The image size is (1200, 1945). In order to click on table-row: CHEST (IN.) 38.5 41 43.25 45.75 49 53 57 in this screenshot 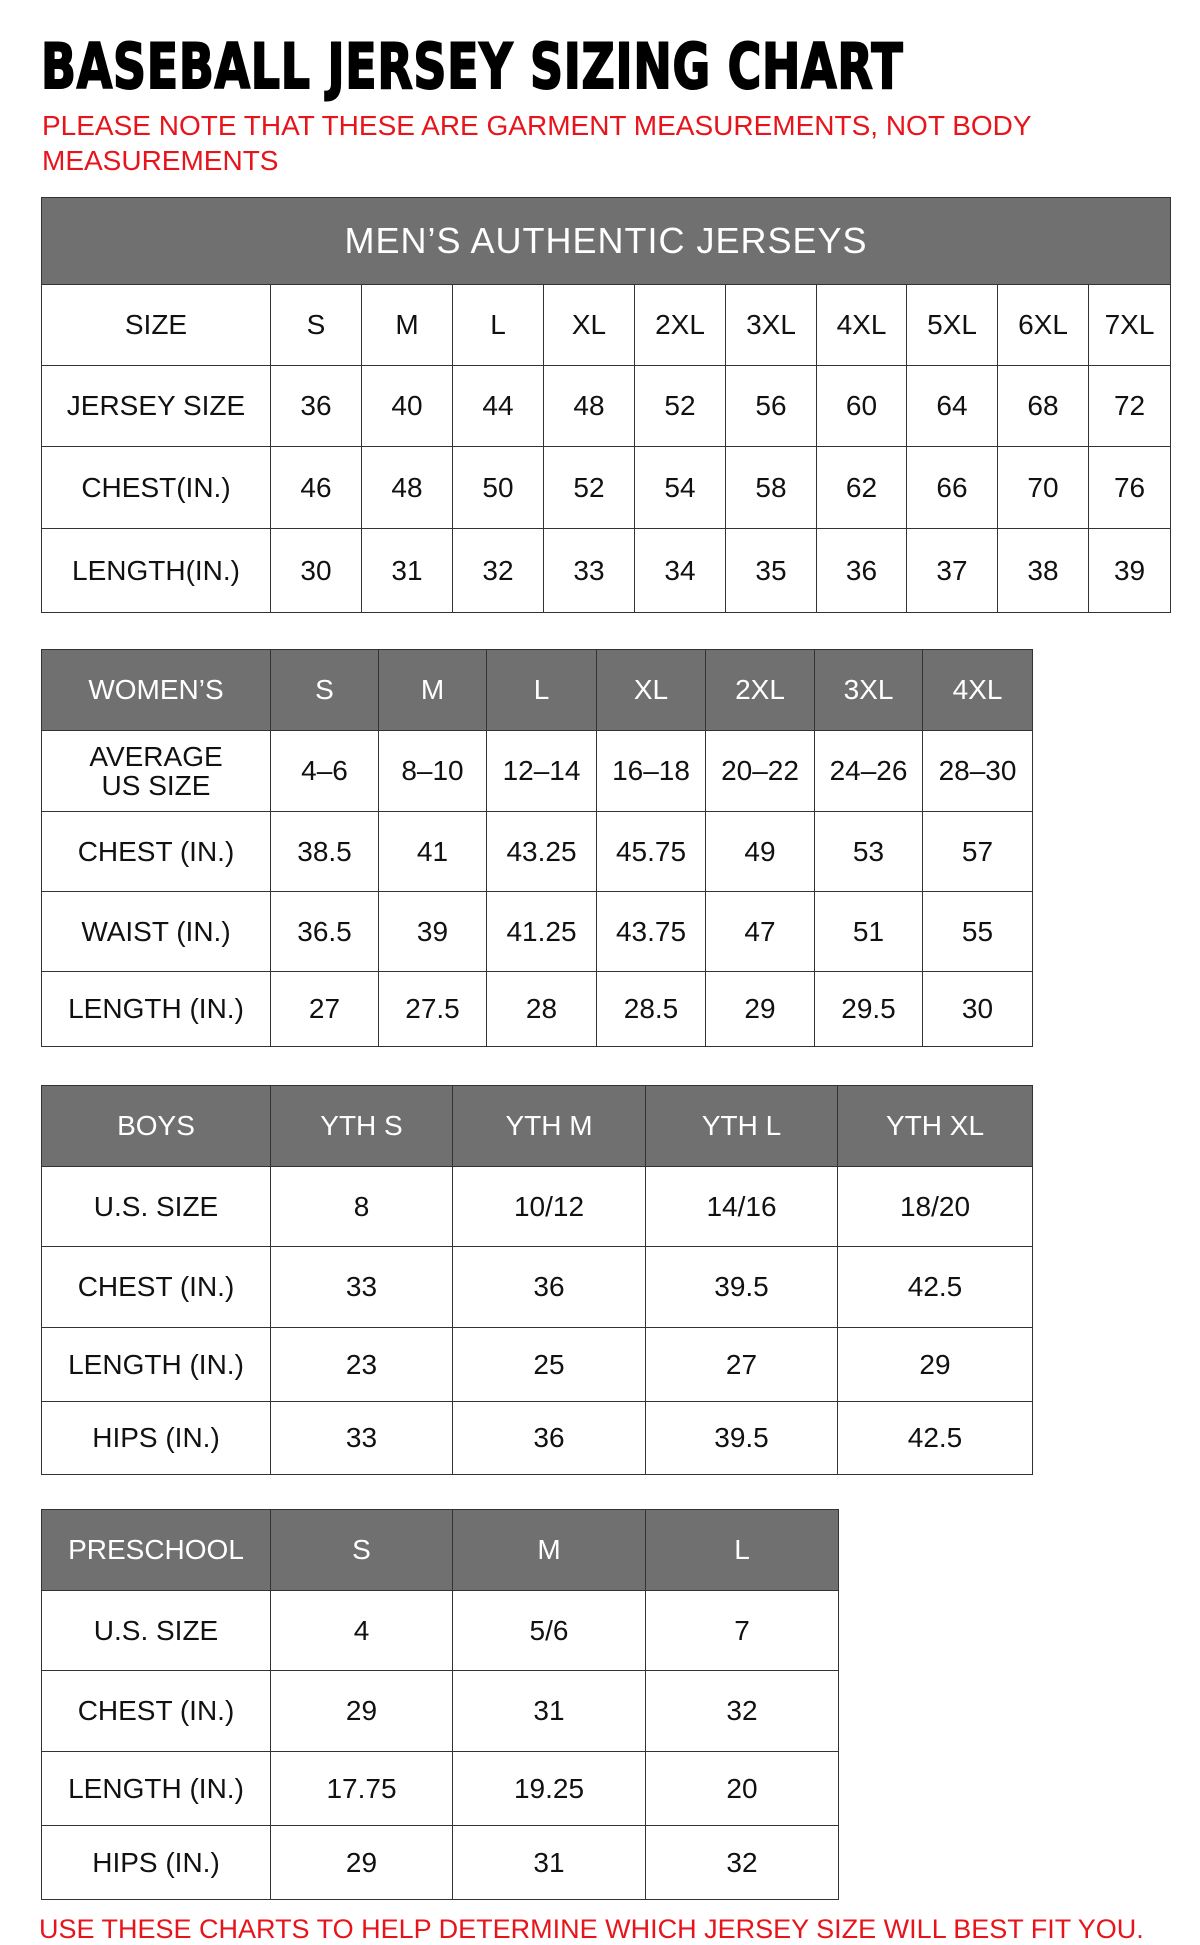, I will do `click(537, 851)`.